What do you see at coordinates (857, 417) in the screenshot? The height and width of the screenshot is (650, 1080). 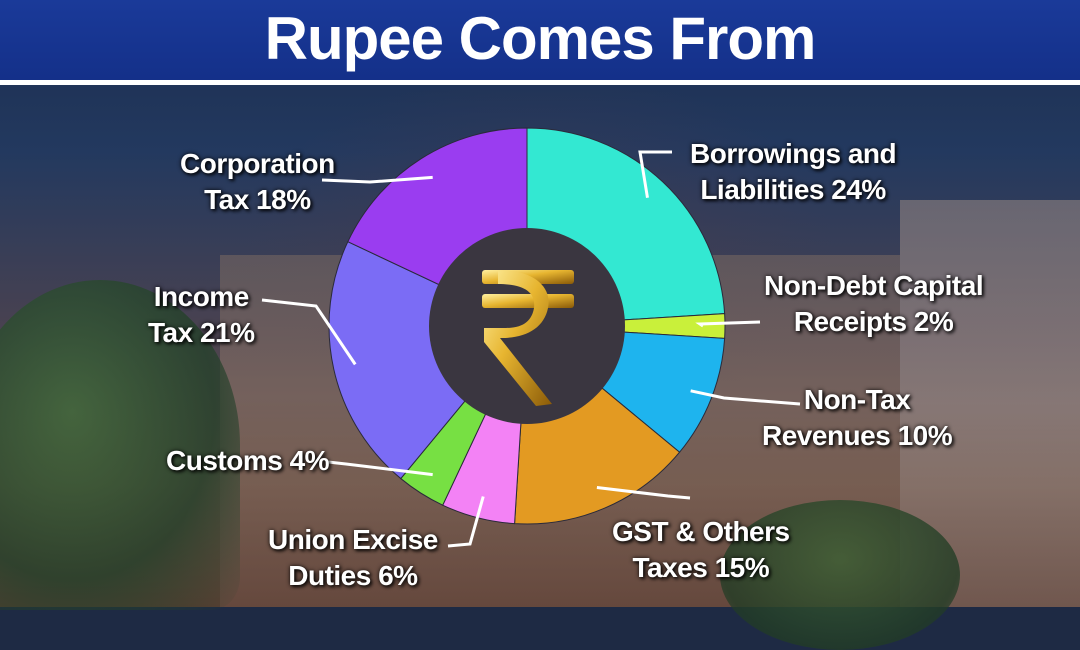 I see `slice-label-non-tax-revenues: Non-Tax Revenues 10%` at bounding box center [857, 417].